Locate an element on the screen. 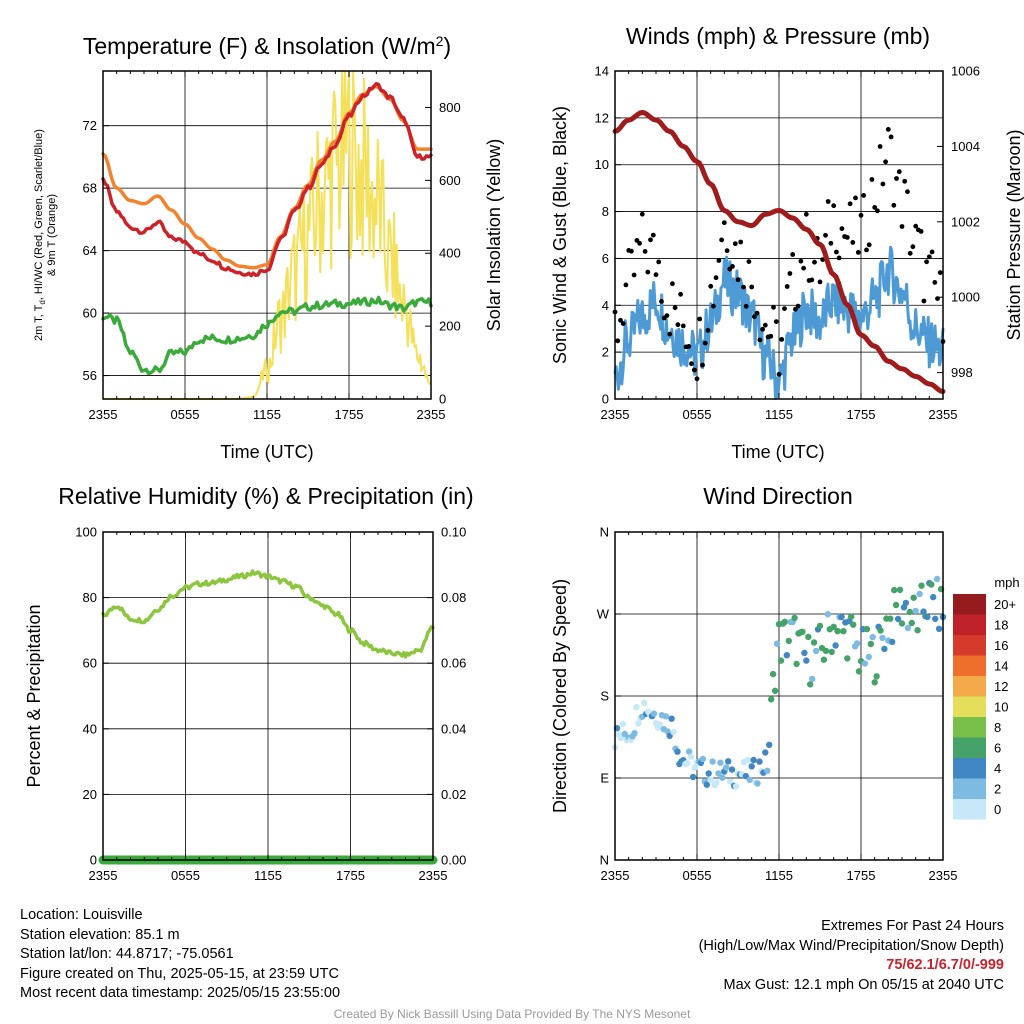 This screenshot has width=1024, height=1024. colorbar-label: 12 is located at coordinates (1001, 686).